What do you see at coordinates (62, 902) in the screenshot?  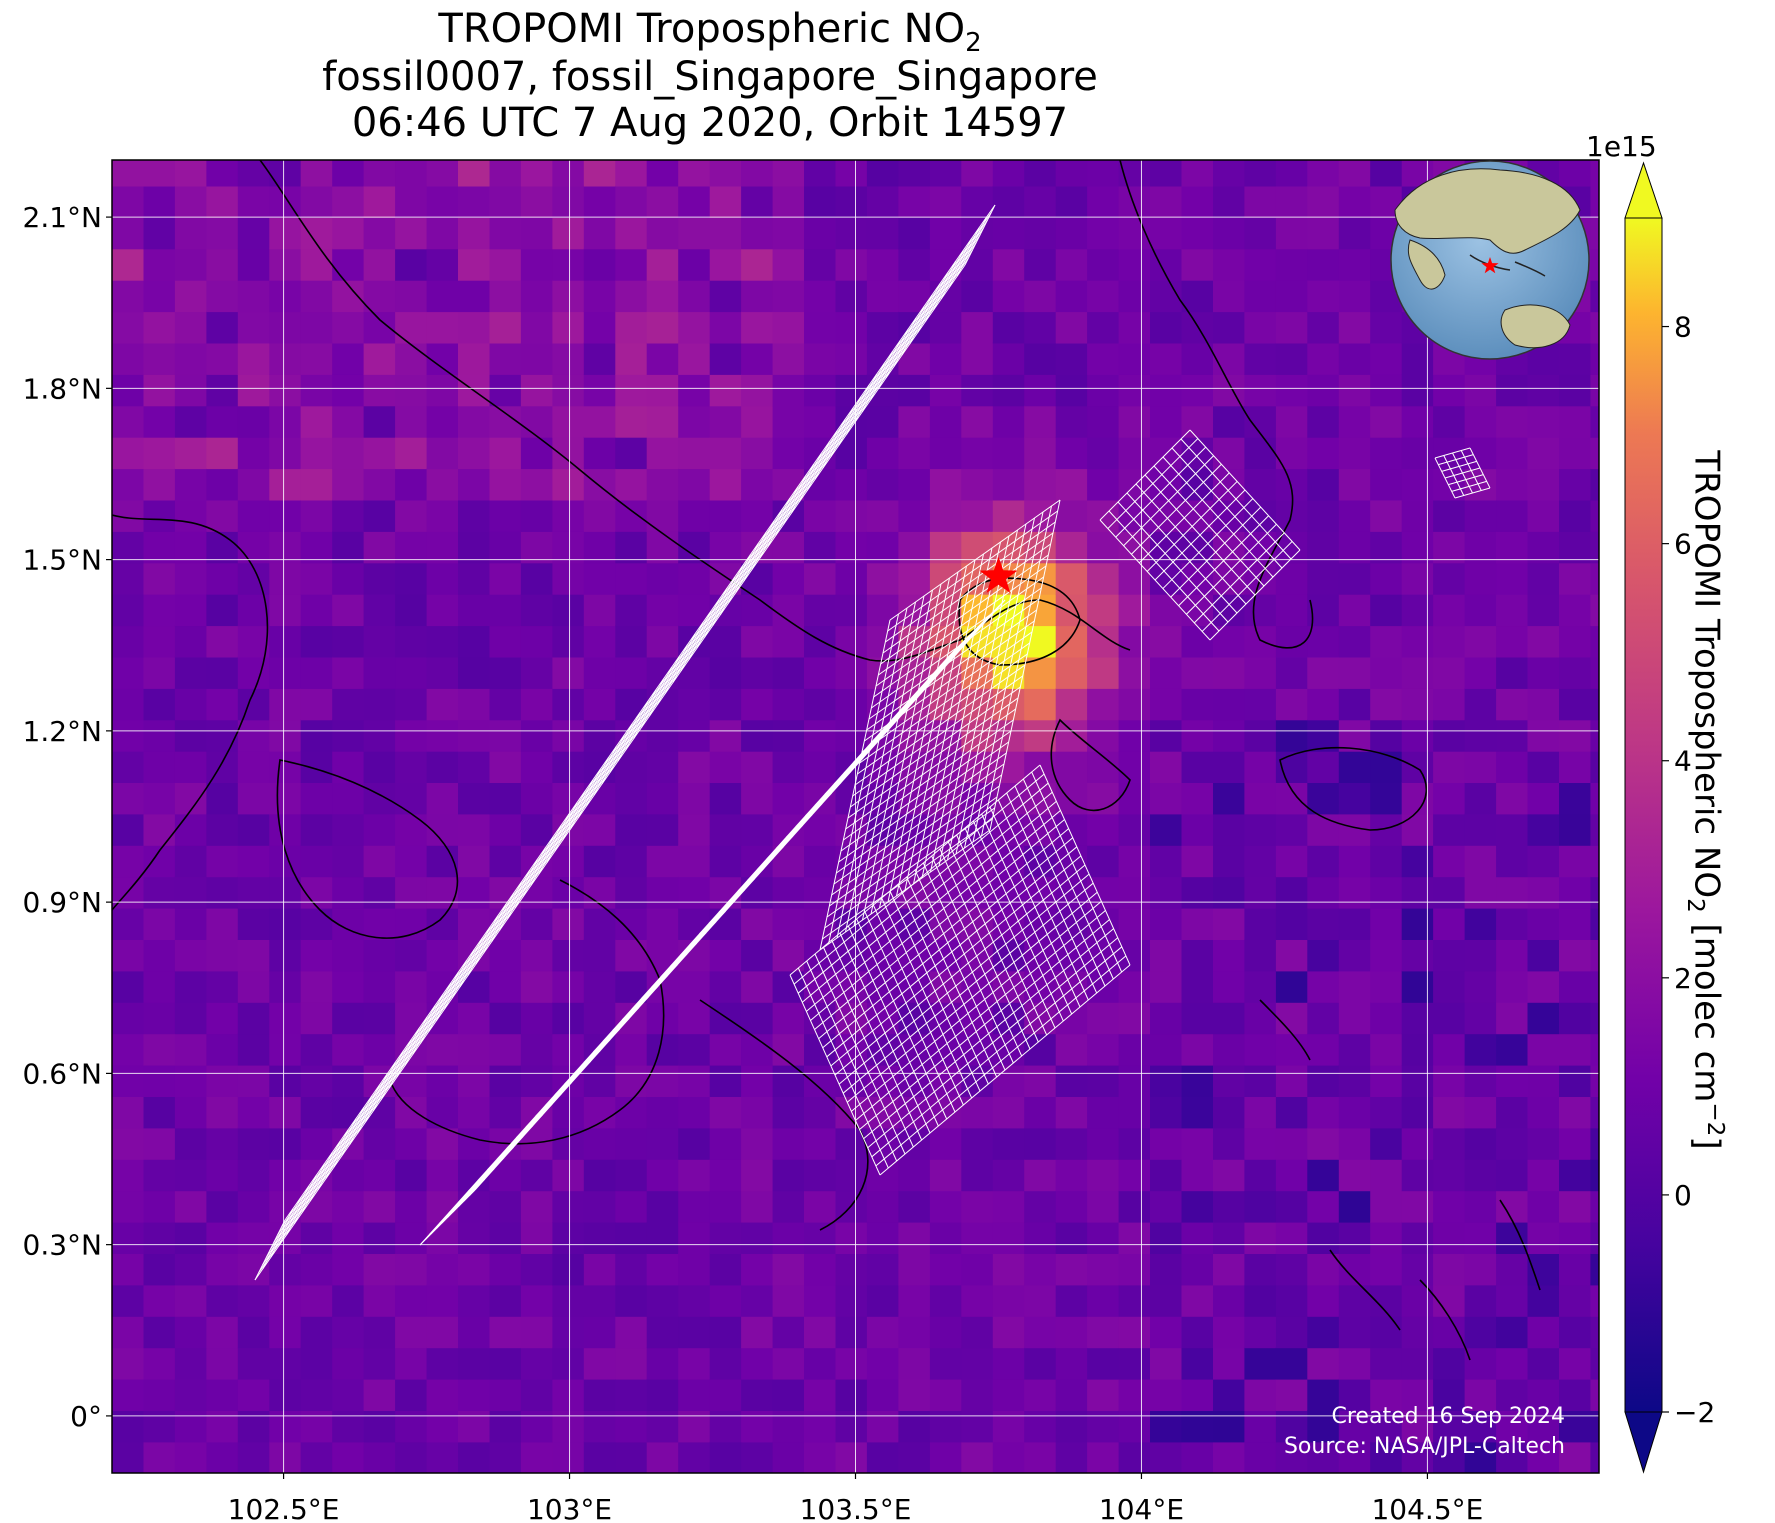 I see `lat-tick-label: 0.9°N` at bounding box center [62, 902].